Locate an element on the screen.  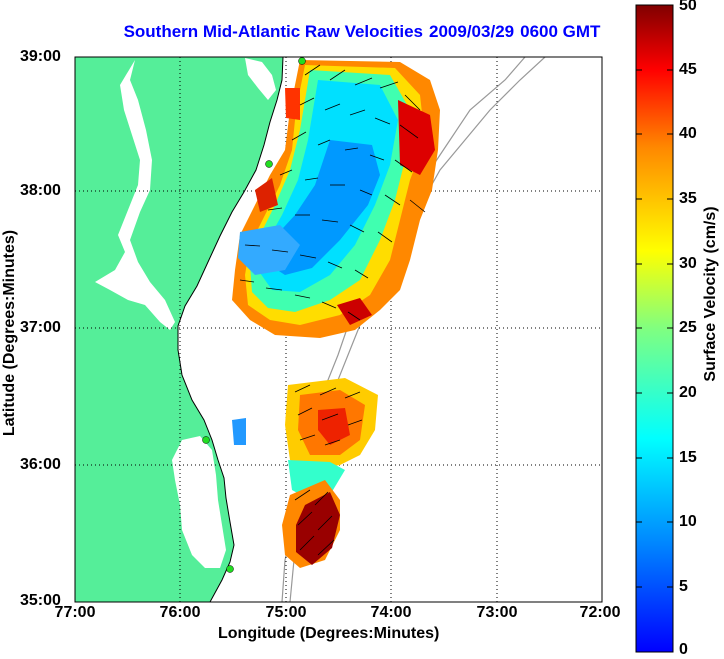
title-time: 0600 GMT is located at coordinates (560, 31).